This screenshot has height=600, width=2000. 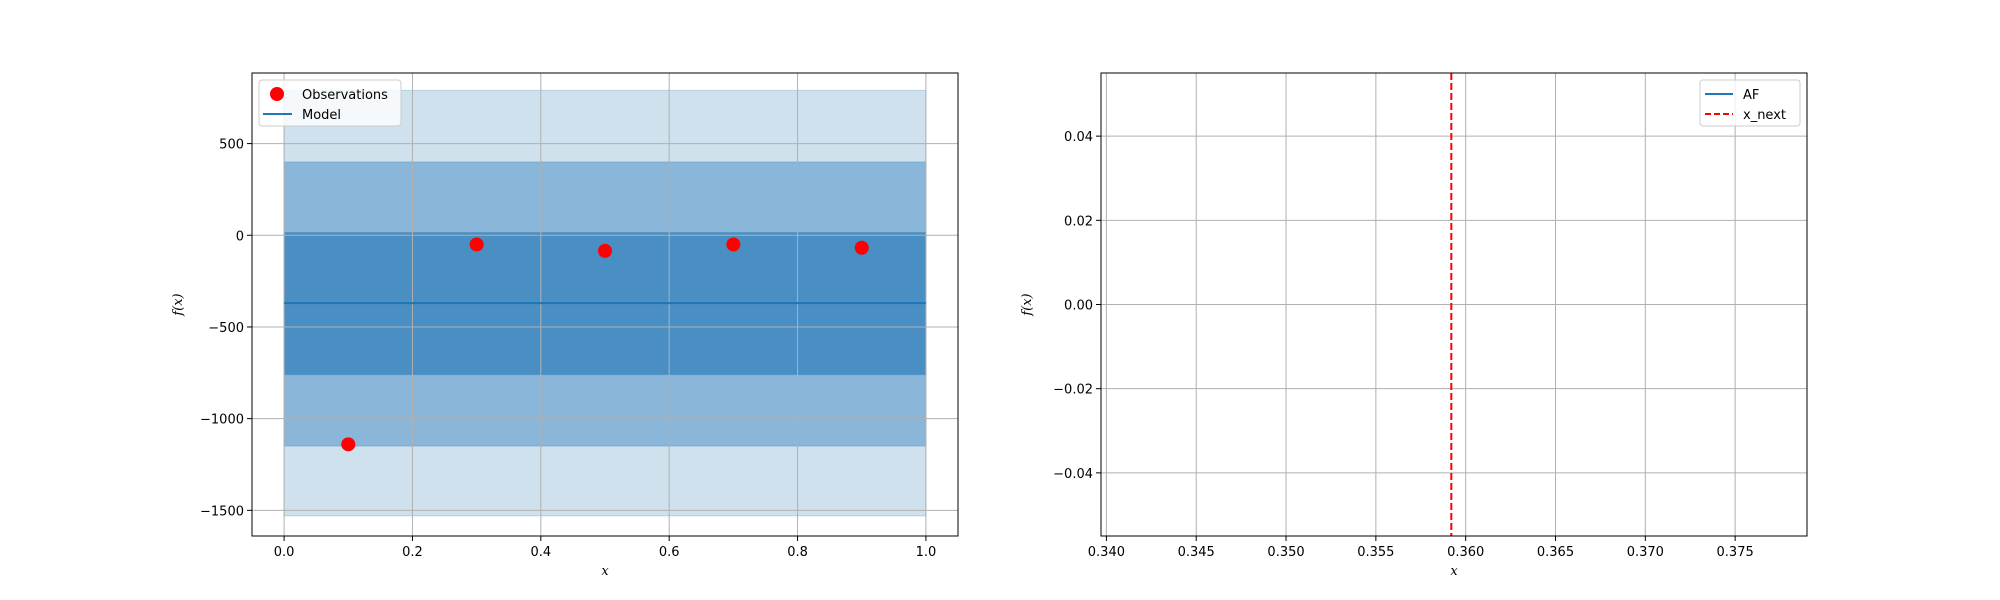 I want to click on x-tick-label: 0.355, so click(x=1375, y=552).